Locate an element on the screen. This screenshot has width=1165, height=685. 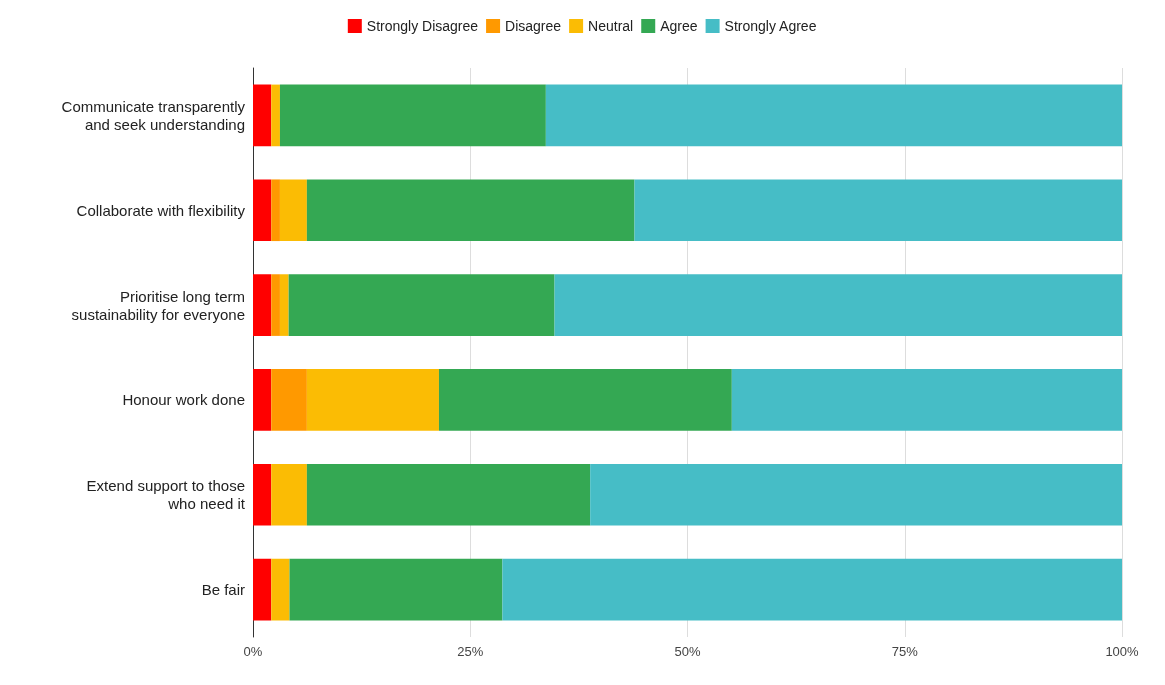
y-tick-label: Extend support to those who need it is located at coordinates (166, 495).